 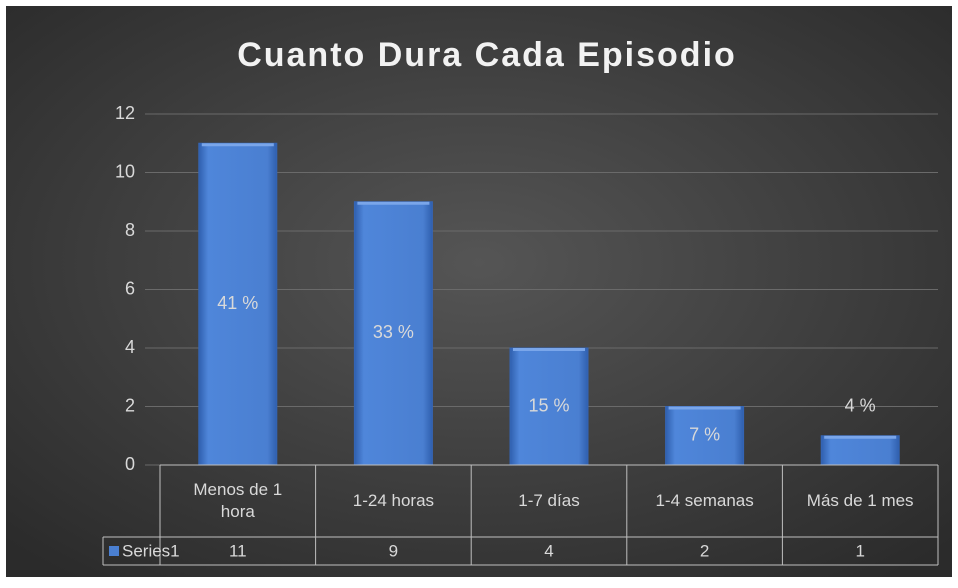 I want to click on legend-key, so click(x=114, y=551).